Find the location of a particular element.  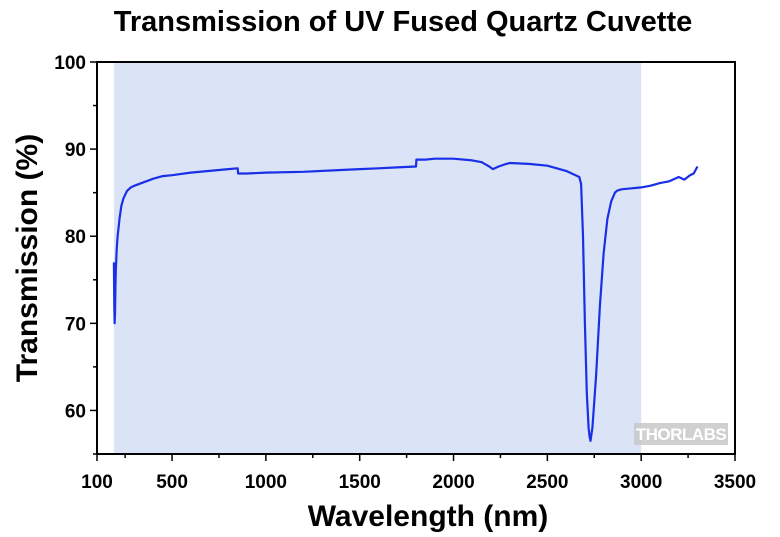

x-tick-label: 100 is located at coordinates (97, 482).